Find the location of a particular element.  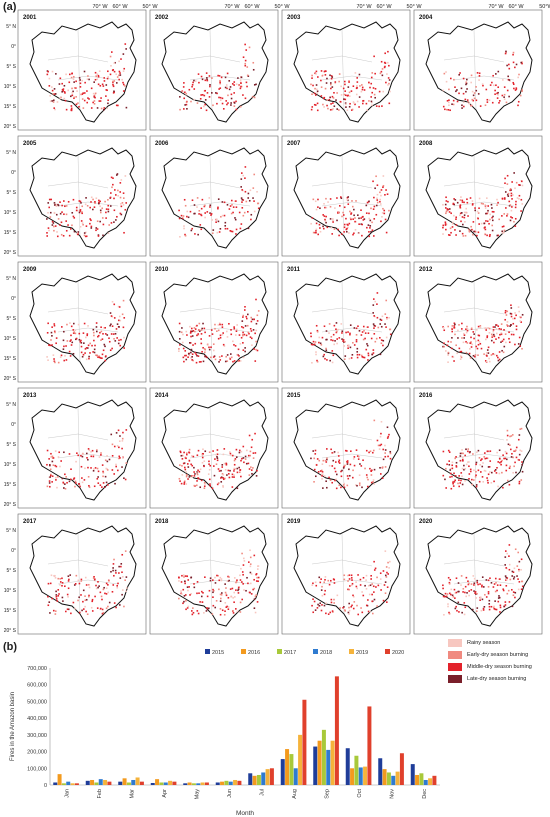

bar-2018-Mar is located at coordinates (133, 782).